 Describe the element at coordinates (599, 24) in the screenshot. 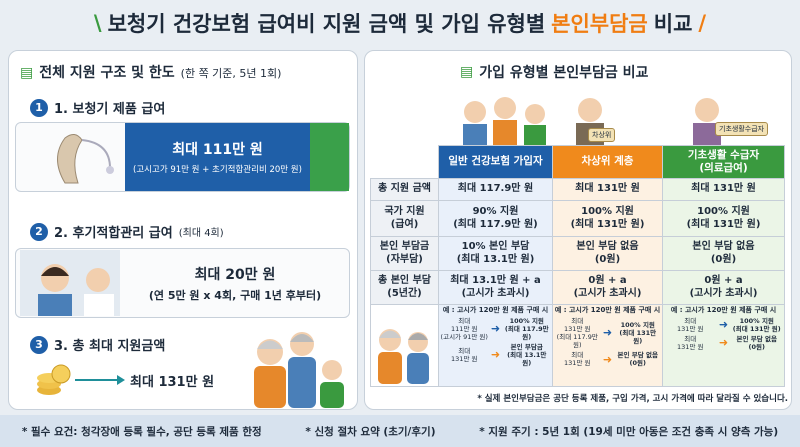

I see `title-highlight: 본인부담금` at that location.